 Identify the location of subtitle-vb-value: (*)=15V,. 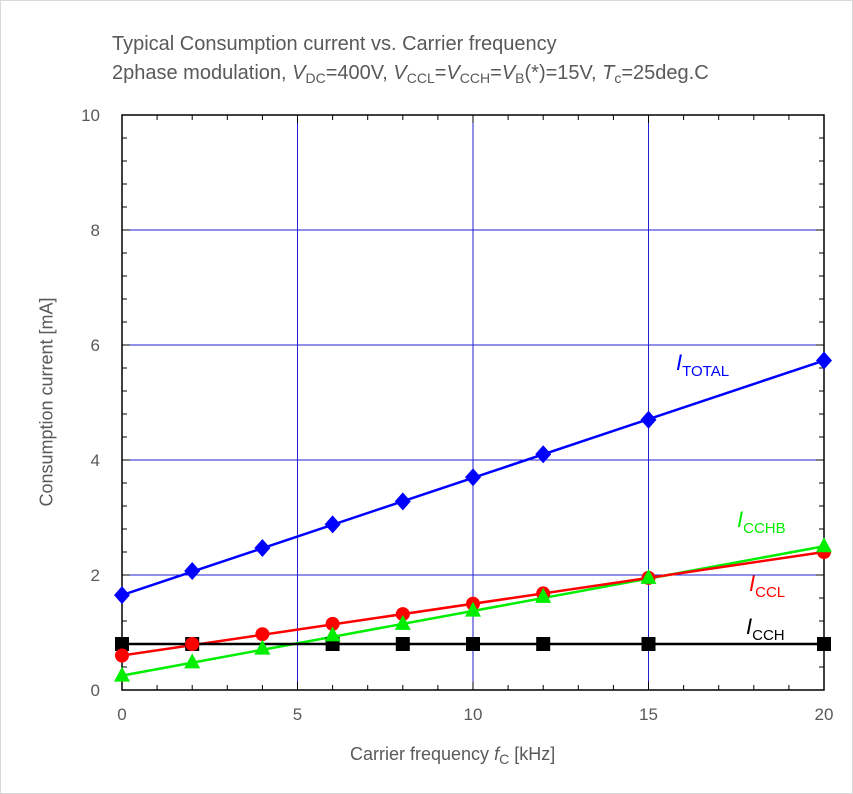
(563, 73).